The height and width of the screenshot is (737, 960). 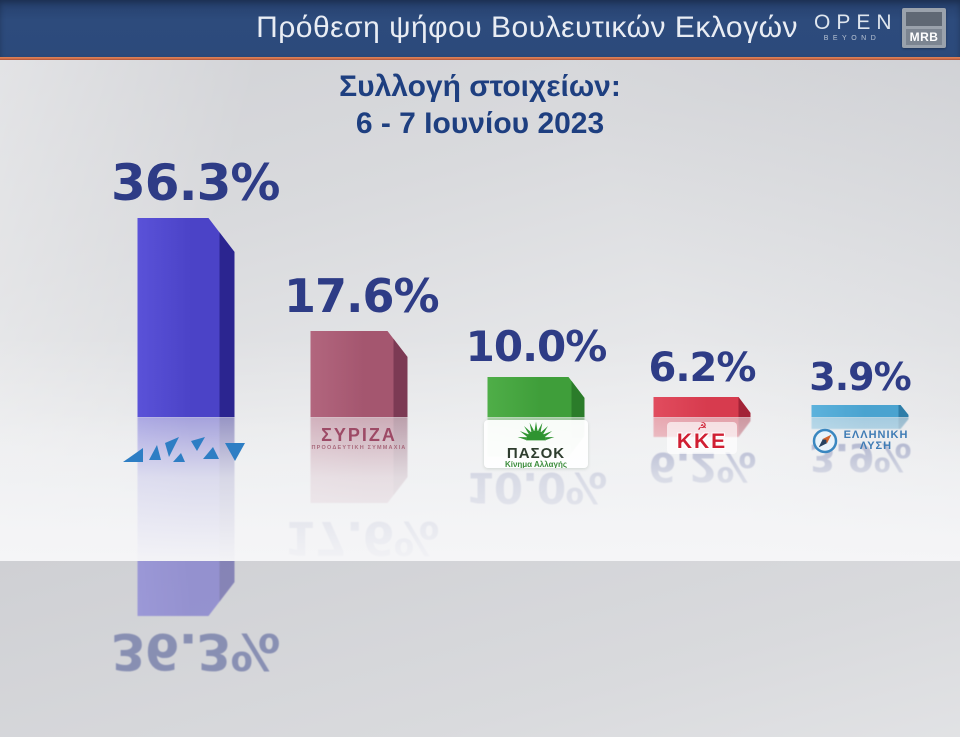 I want to click on party-logo: ΣΥΡΙΖΑ ΠΡΟΟΔΕΥΤΙΚΗ ΣΥΜΜΑΧΙΑ, so click(x=359, y=435).